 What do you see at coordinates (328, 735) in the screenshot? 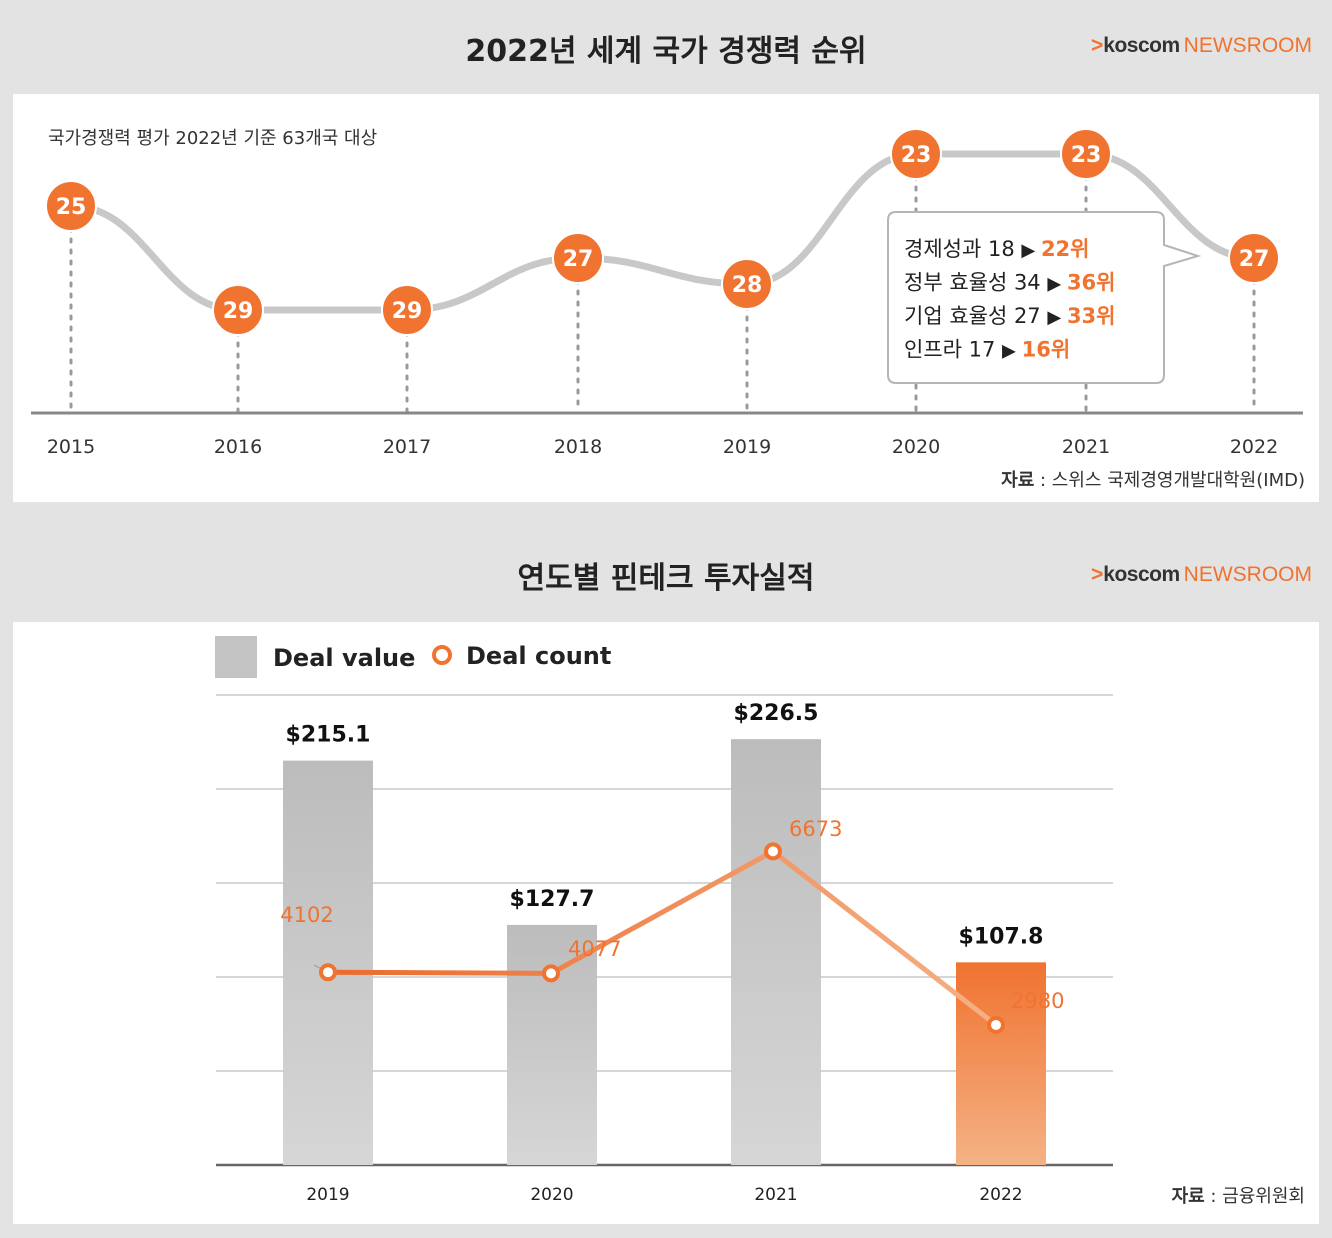
I see `bar-value-label-2019: $215.1` at bounding box center [328, 735].